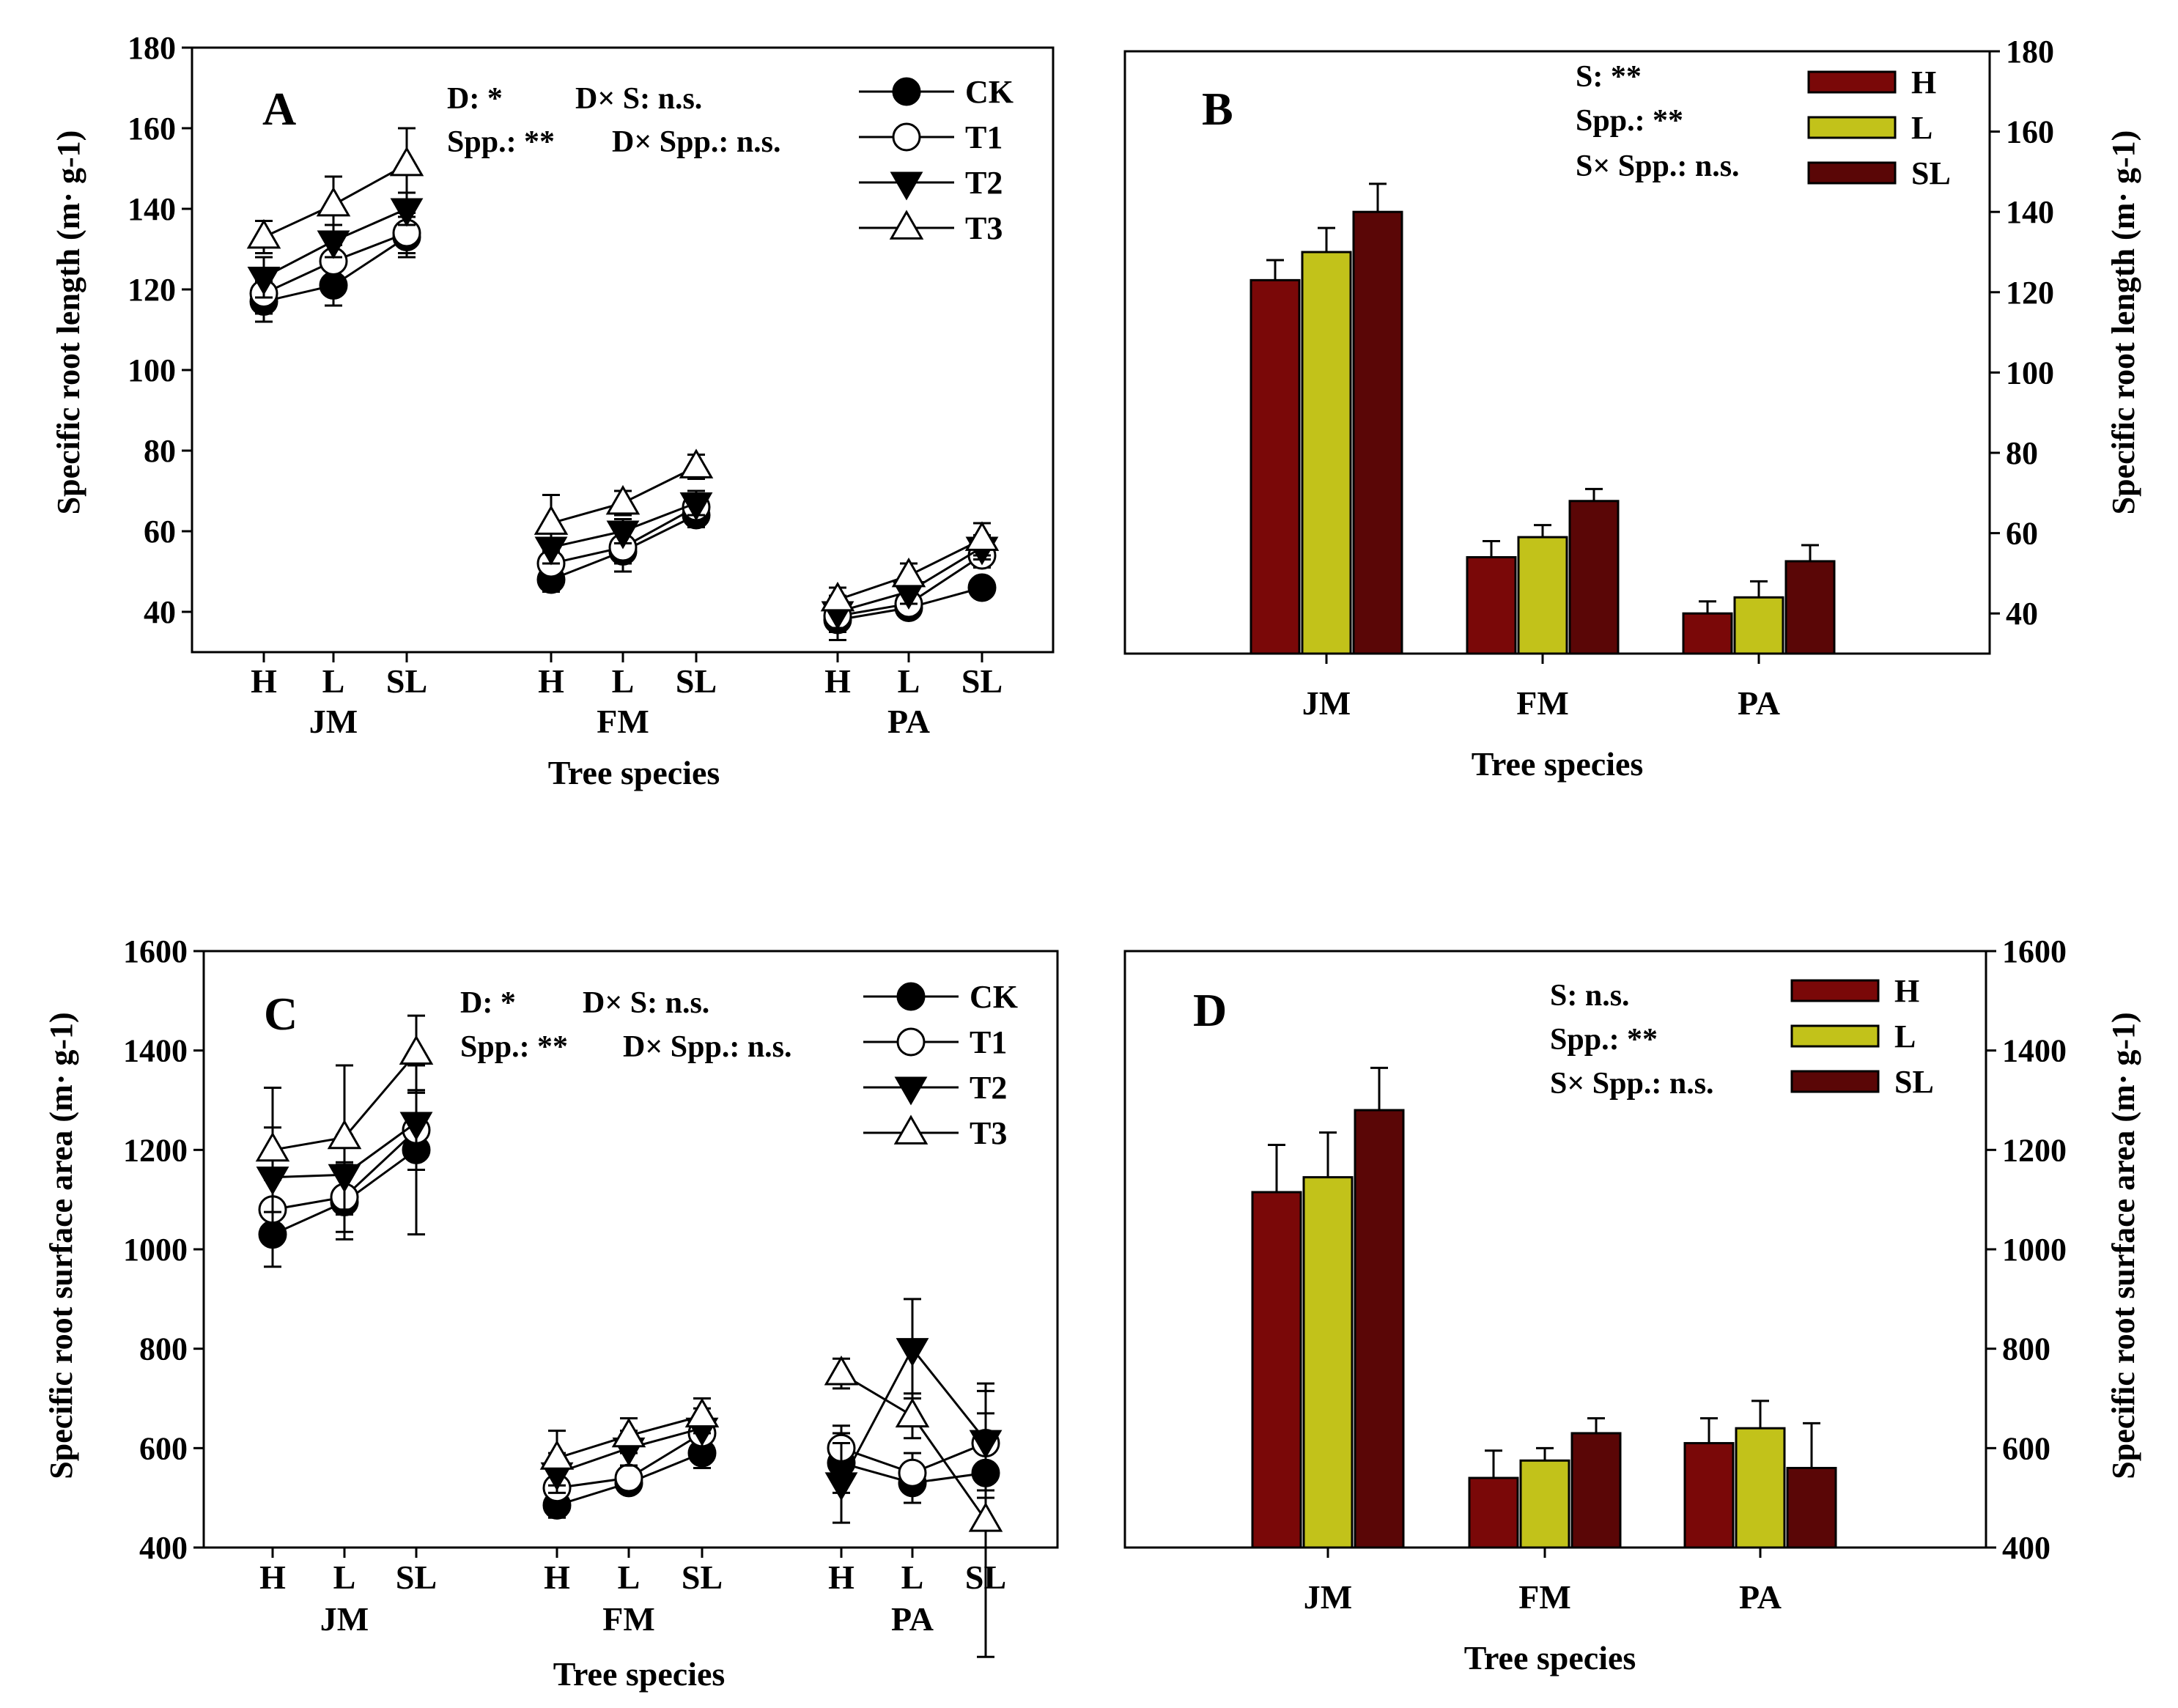  What do you see at coordinates (707, 1047) in the screenshot?
I see `panel-c-stat-3: D× Spp.: n.s.` at bounding box center [707, 1047].